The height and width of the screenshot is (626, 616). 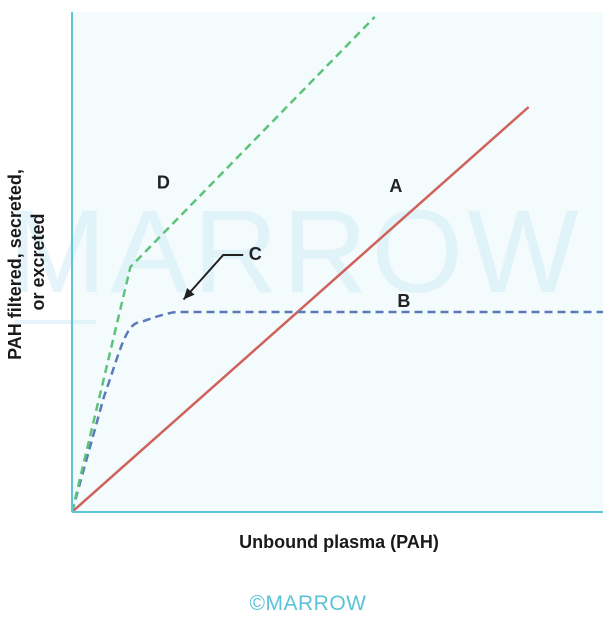 What do you see at coordinates (38, 261) in the screenshot?
I see `y-axis-title-line-2: or excreted` at bounding box center [38, 261].